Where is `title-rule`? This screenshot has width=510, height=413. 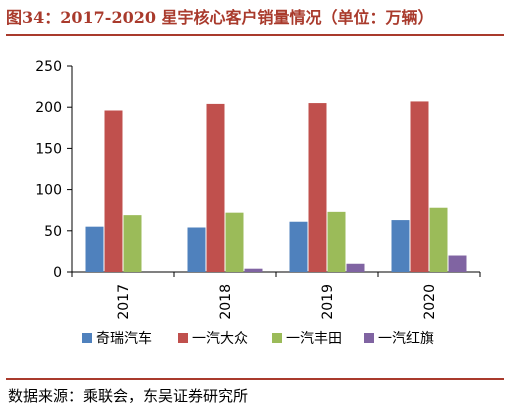 title-rule is located at coordinates (255, 35).